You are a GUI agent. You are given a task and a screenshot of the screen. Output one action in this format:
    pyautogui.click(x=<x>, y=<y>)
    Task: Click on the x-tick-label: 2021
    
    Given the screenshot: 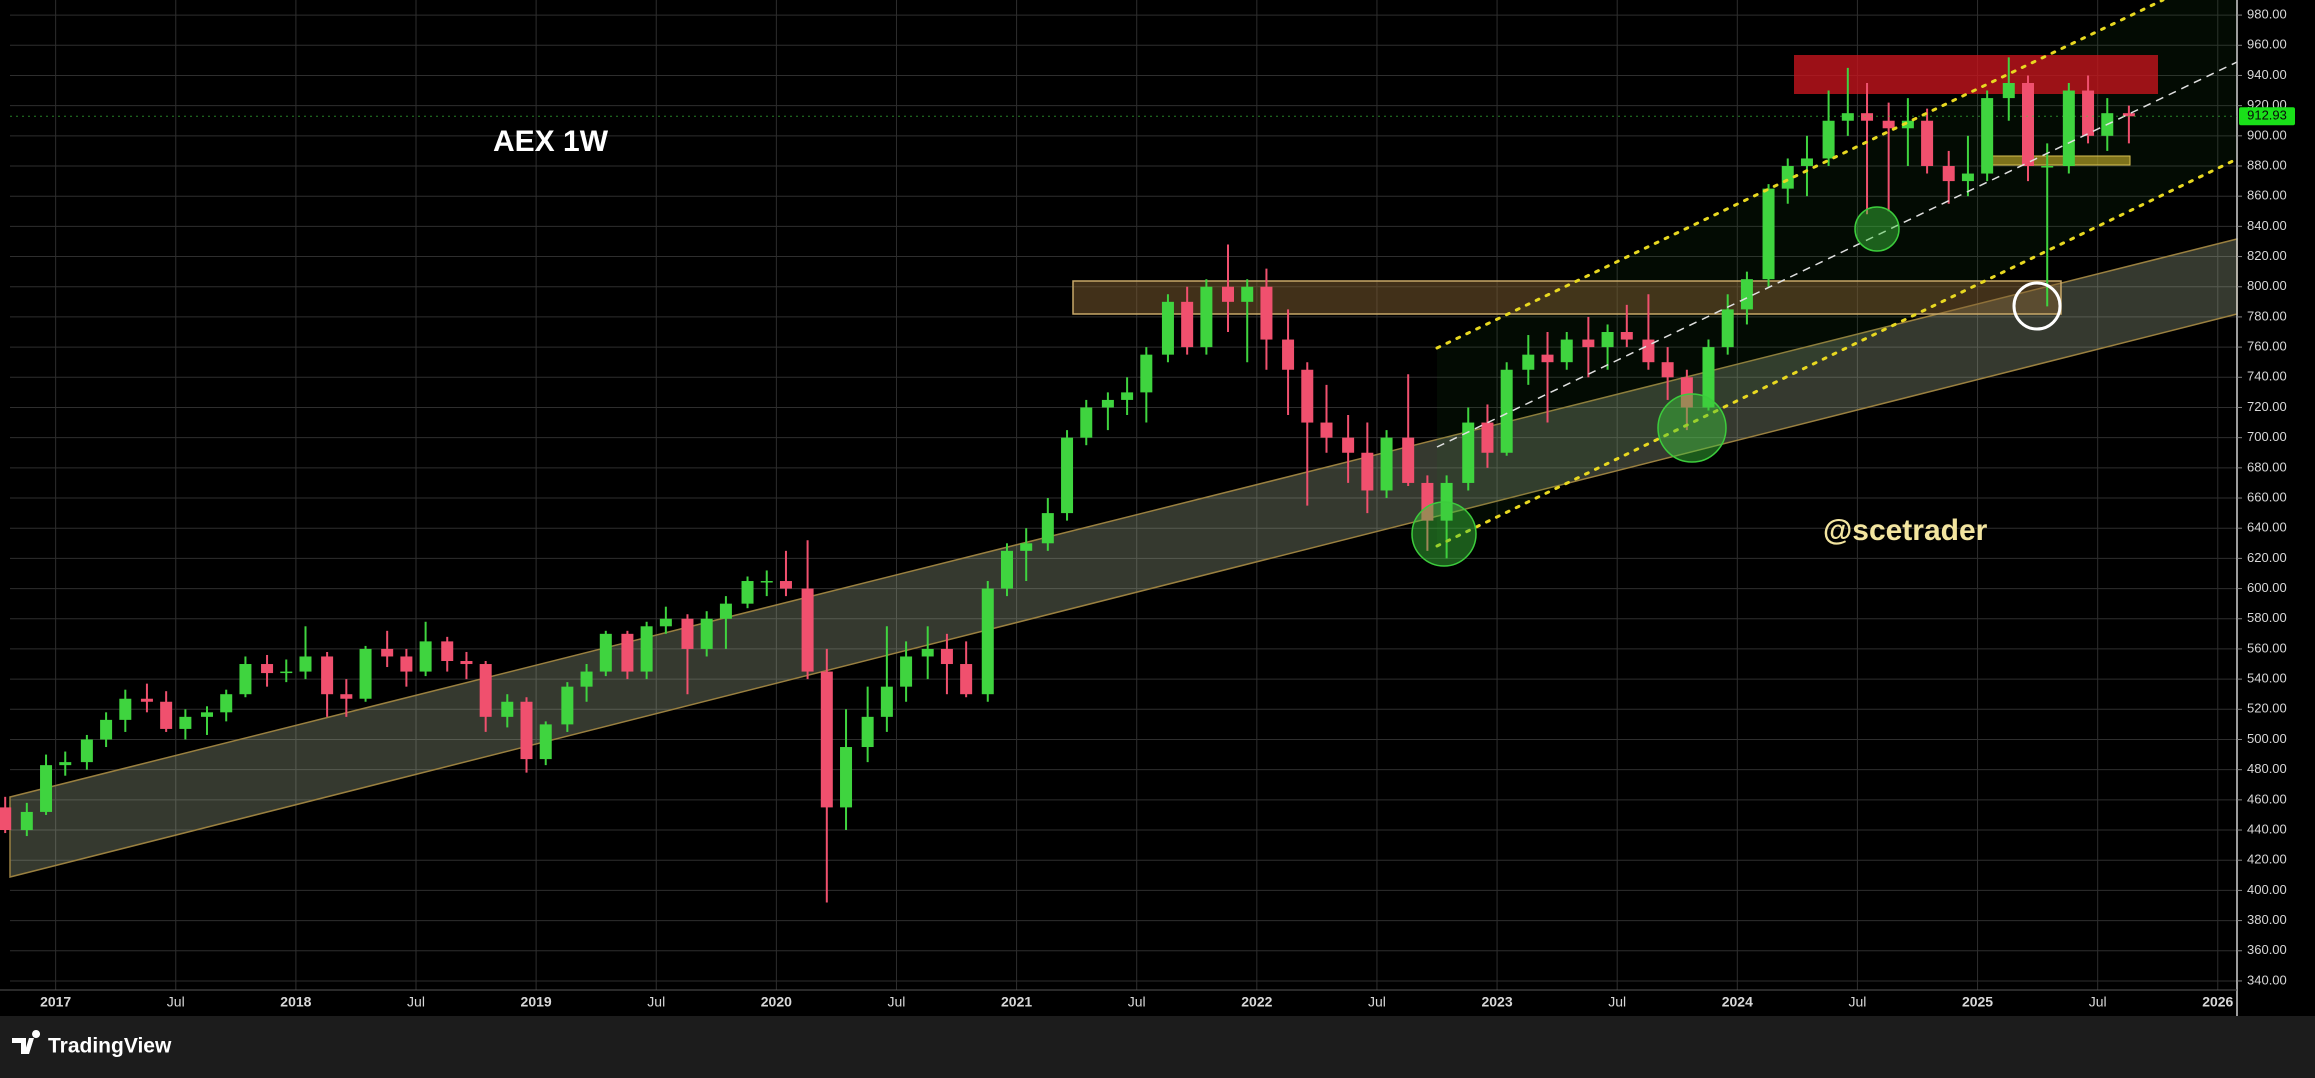 What is the action you would take?
    pyautogui.click(x=1016, y=1002)
    